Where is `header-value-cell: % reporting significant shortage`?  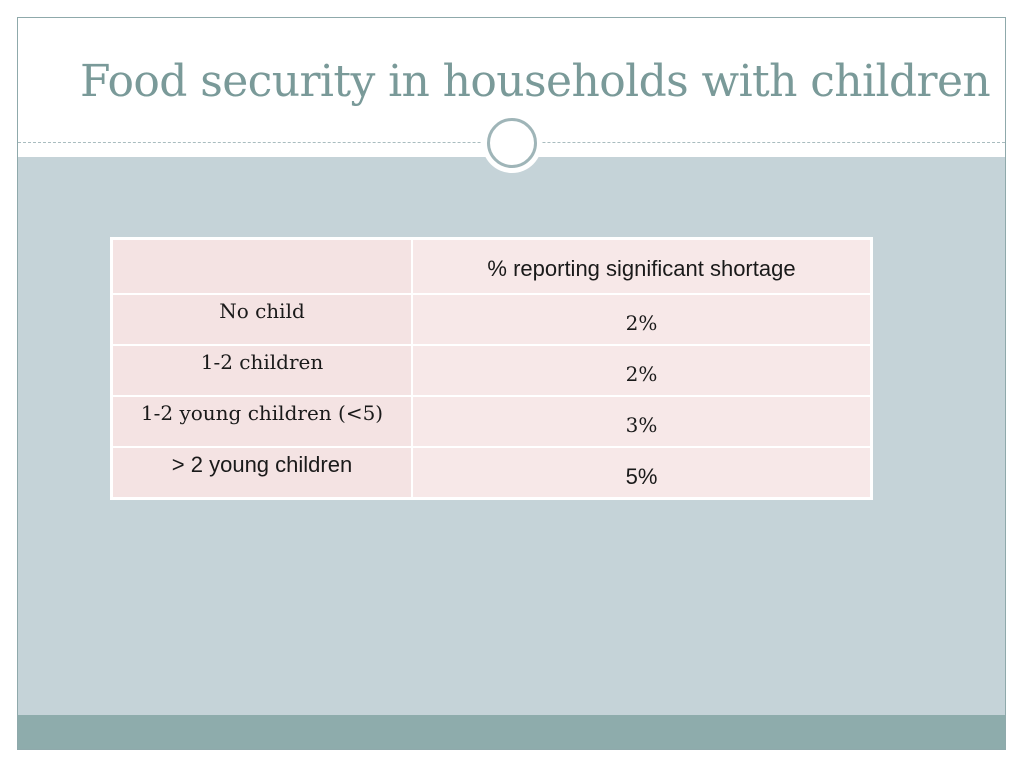
header-value-cell: % reporting significant shortage is located at coordinates (641, 266).